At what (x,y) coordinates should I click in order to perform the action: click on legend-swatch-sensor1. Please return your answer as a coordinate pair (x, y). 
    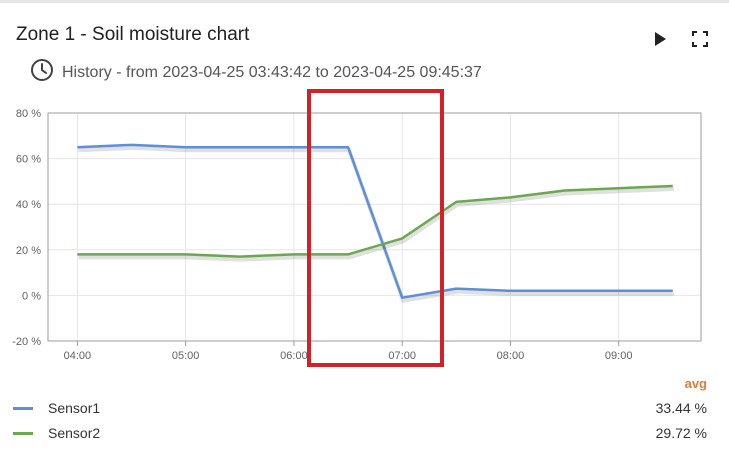
    Looking at the image, I should click on (23, 408).